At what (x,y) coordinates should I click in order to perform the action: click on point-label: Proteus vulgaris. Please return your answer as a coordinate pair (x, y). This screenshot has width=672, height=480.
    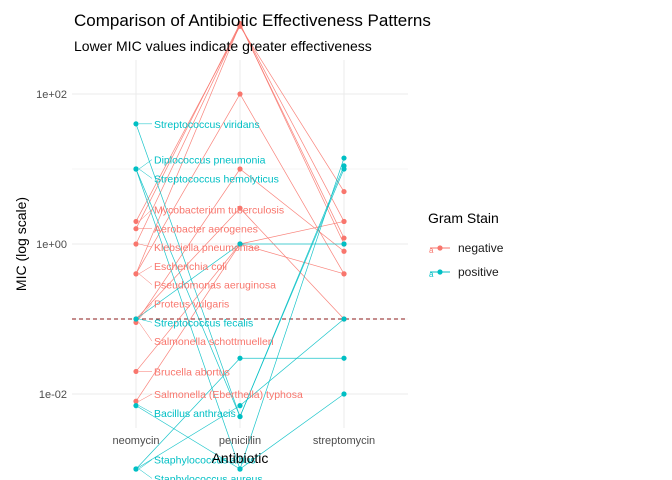
    Looking at the image, I should click on (191, 304).